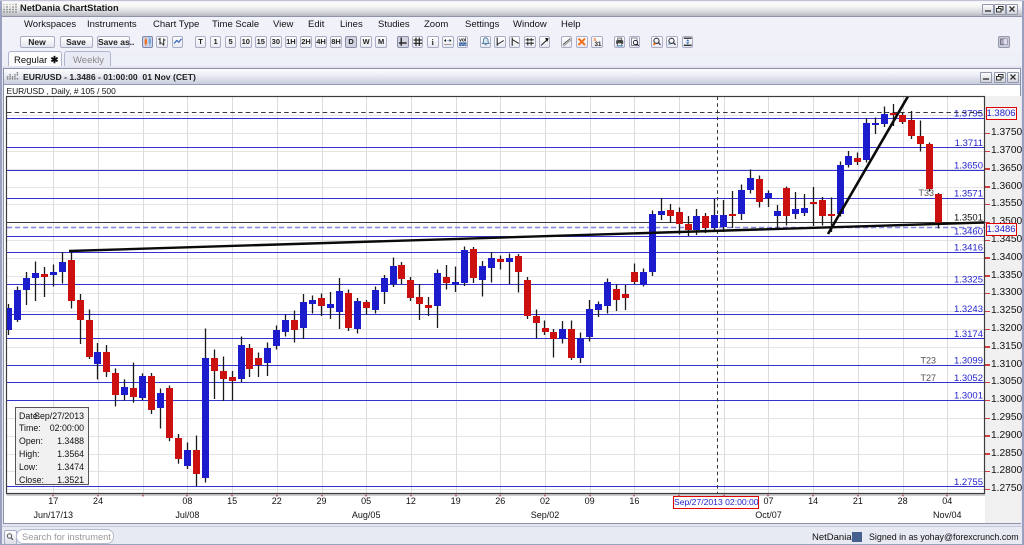  I want to click on svg-text: 1.3001, so click(968, 396).